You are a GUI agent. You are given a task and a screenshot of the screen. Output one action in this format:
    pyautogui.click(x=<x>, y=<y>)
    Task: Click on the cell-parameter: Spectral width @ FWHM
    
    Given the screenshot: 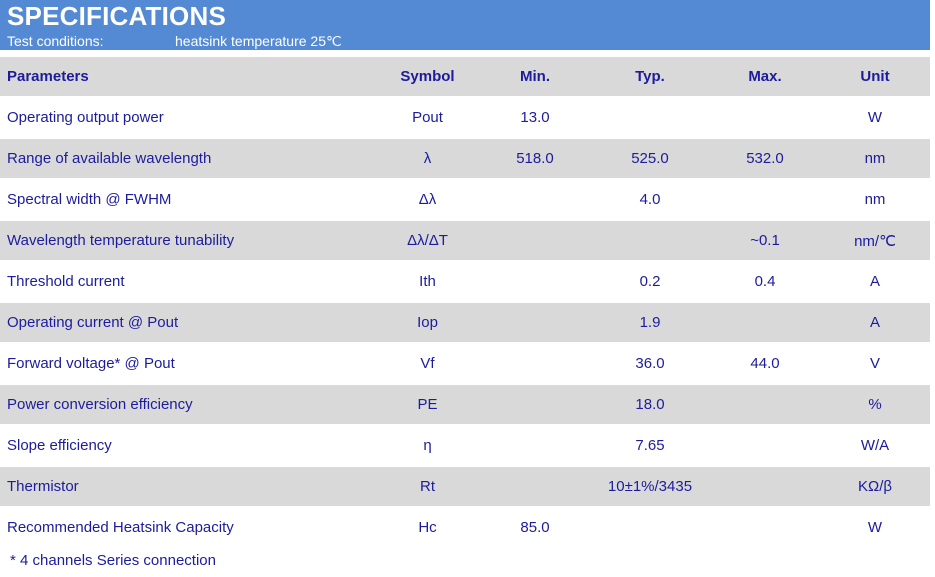 What is the action you would take?
    pyautogui.click(x=187, y=199)
    